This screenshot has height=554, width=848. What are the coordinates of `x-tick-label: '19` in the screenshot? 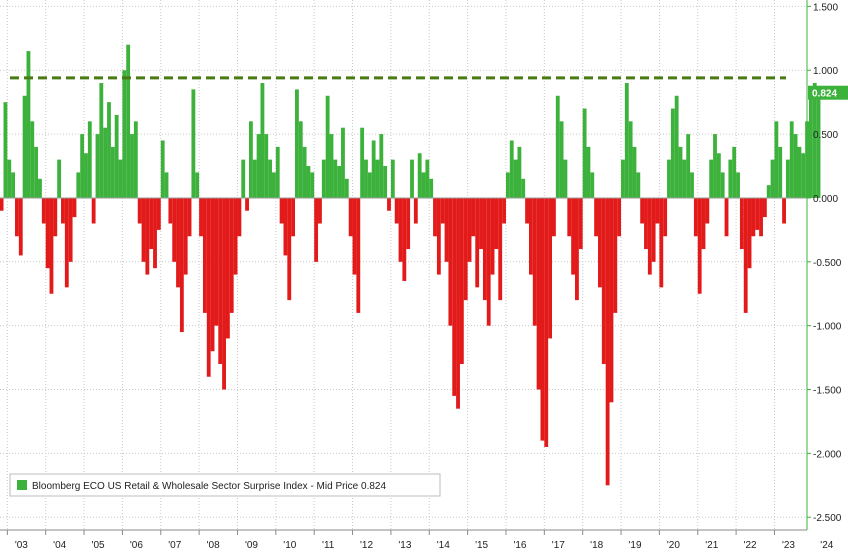 It's located at (635, 545).